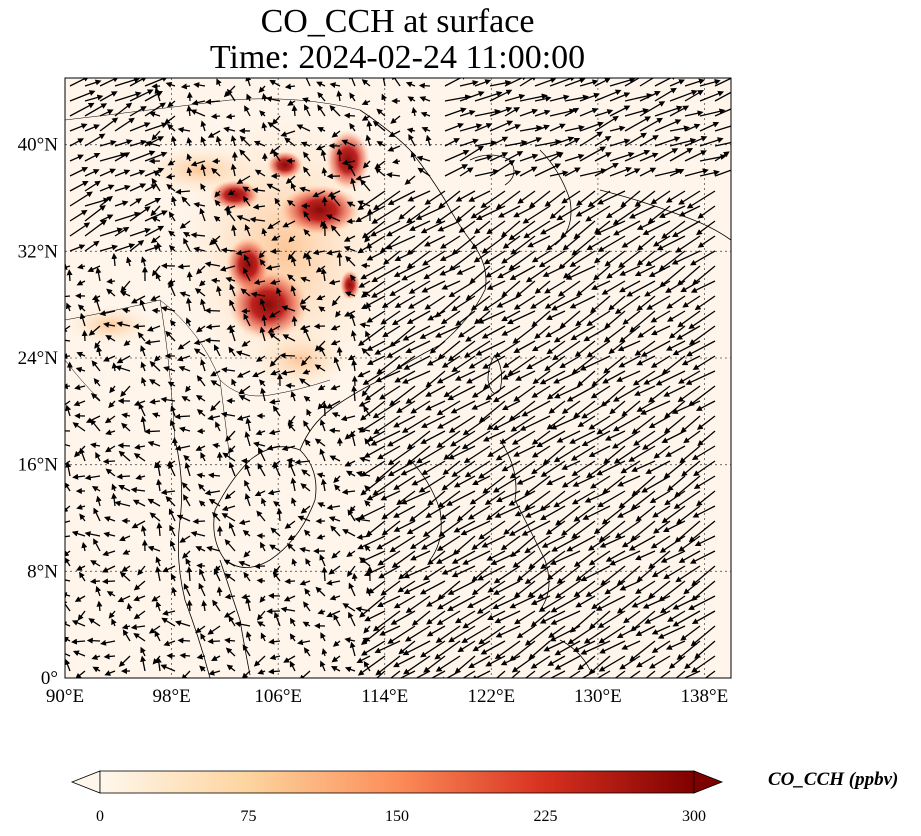 This screenshot has width=921, height=836. What do you see at coordinates (397, 21) in the screenshot?
I see `chart-title-line1: CO_CCH at surface` at bounding box center [397, 21].